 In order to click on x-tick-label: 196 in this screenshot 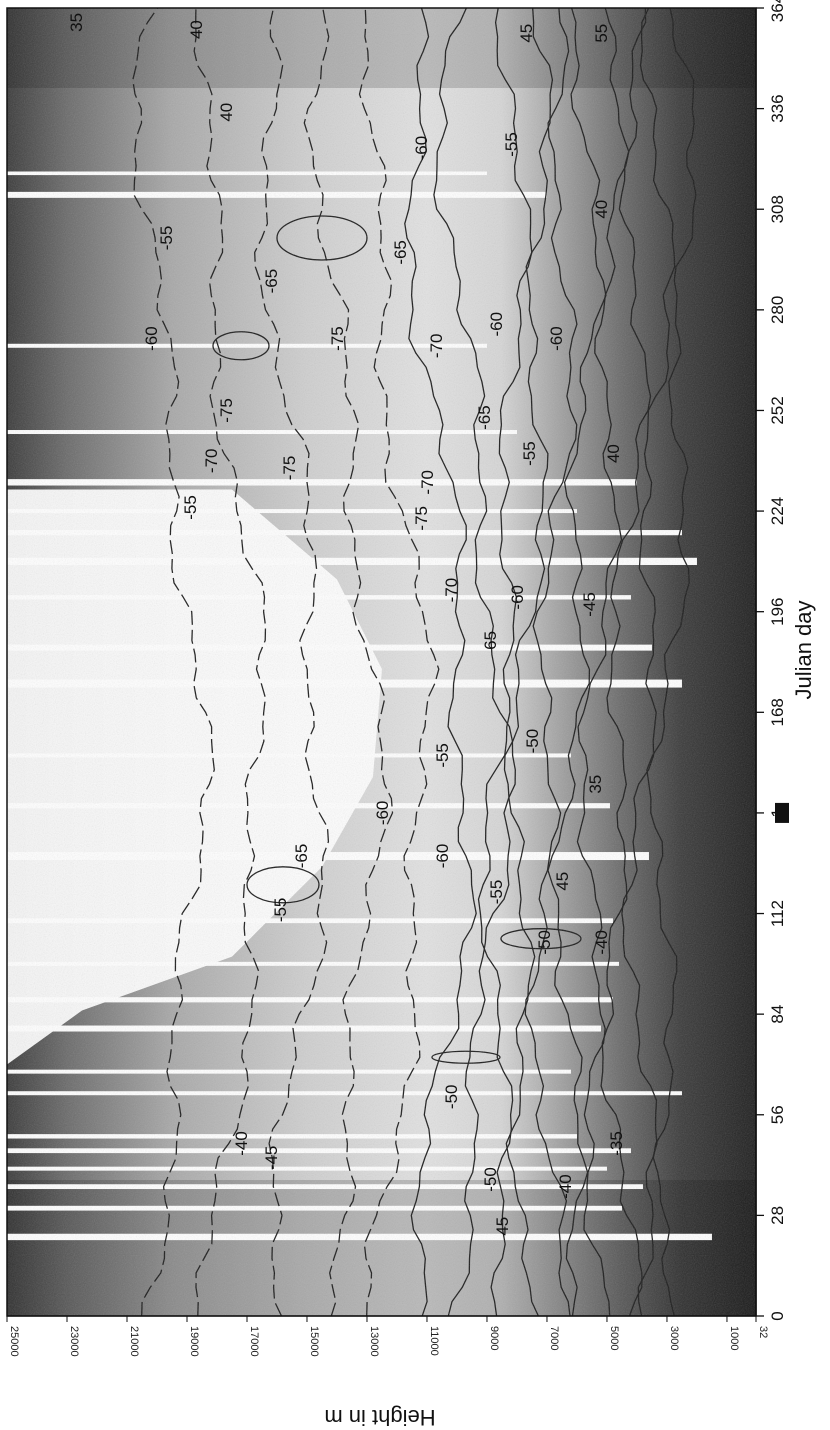, I will do `click(777, 612)`.